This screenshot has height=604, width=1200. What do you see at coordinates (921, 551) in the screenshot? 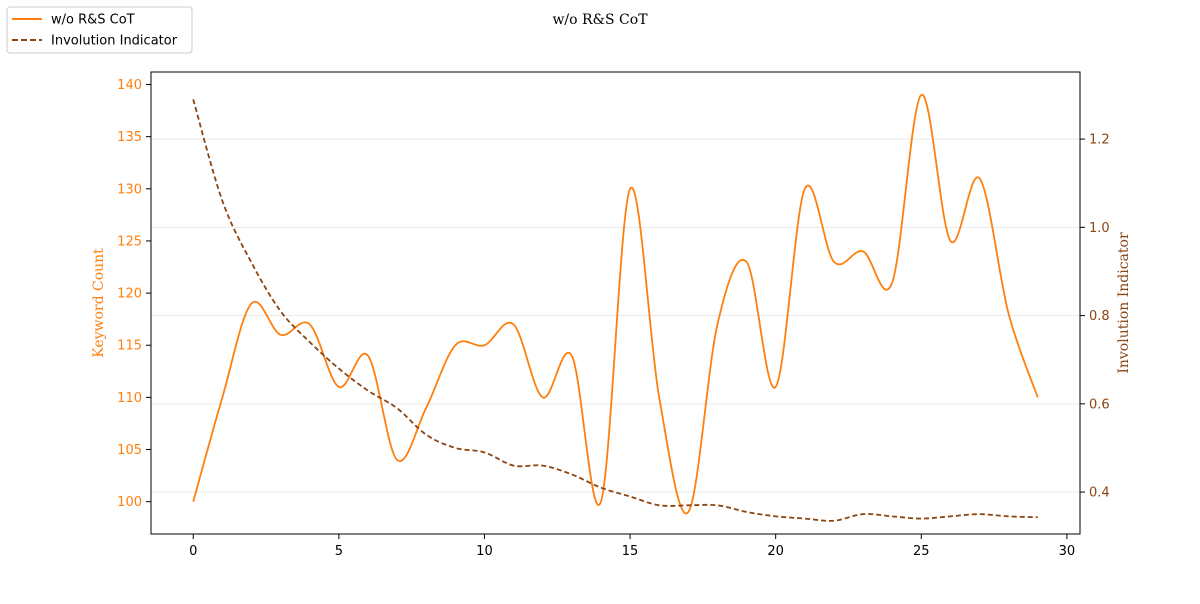
I see `x-tick-label-5: 25` at bounding box center [921, 551].